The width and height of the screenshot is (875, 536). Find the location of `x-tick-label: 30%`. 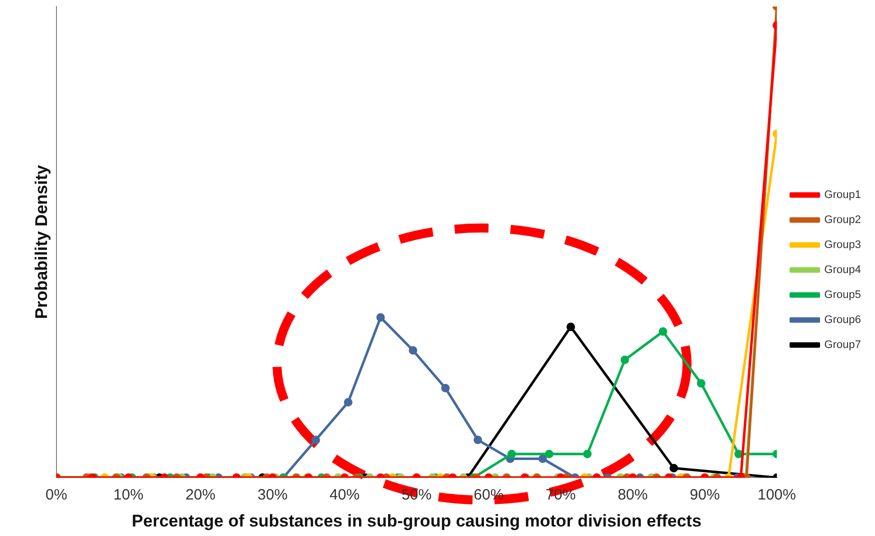

x-tick-label: 30% is located at coordinates (273, 495).